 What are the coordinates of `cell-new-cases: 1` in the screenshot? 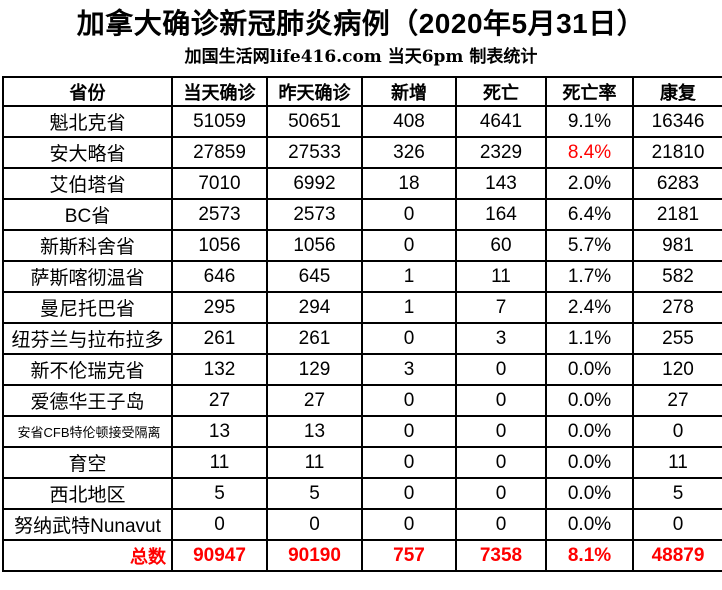 It's located at (409, 307).